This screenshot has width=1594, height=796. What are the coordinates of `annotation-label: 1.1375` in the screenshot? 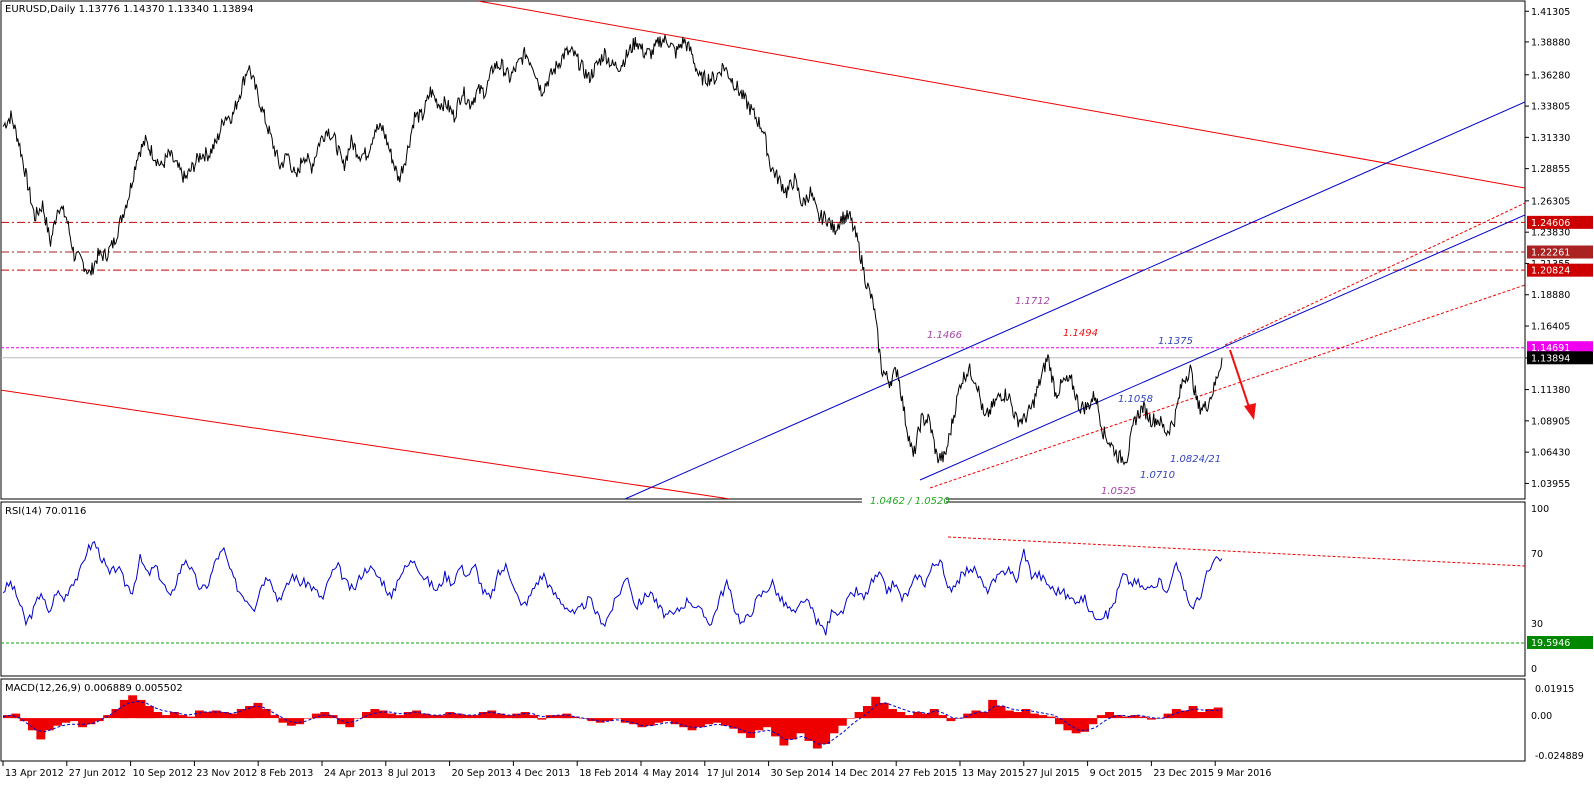 It's located at (1175, 341).